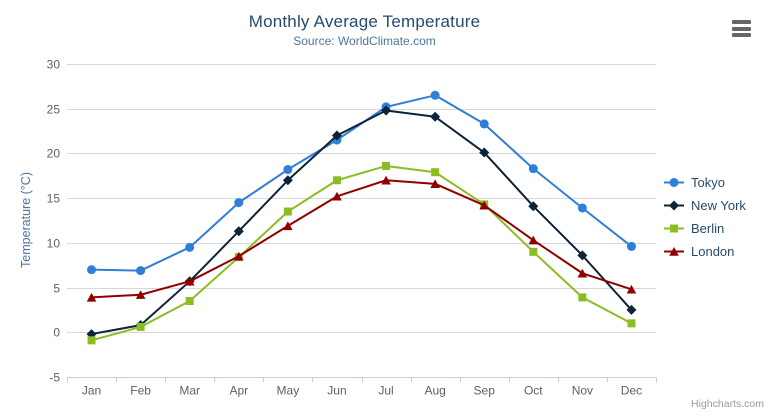 The height and width of the screenshot is (416, 769). I want to click on x-axis-label: Nov, so click(582, 391).